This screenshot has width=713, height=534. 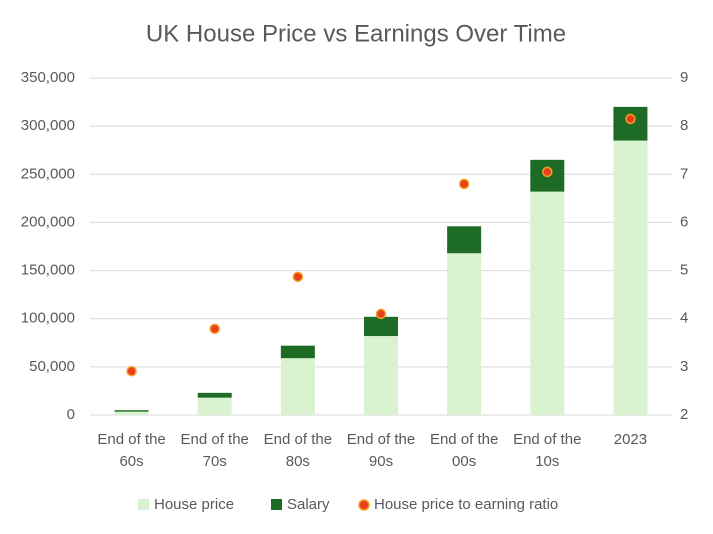 What do you see at coordinates (52, 366) in the screenshot?
I see `y-tick-label: 50,000` at bounding box center [52, 366].